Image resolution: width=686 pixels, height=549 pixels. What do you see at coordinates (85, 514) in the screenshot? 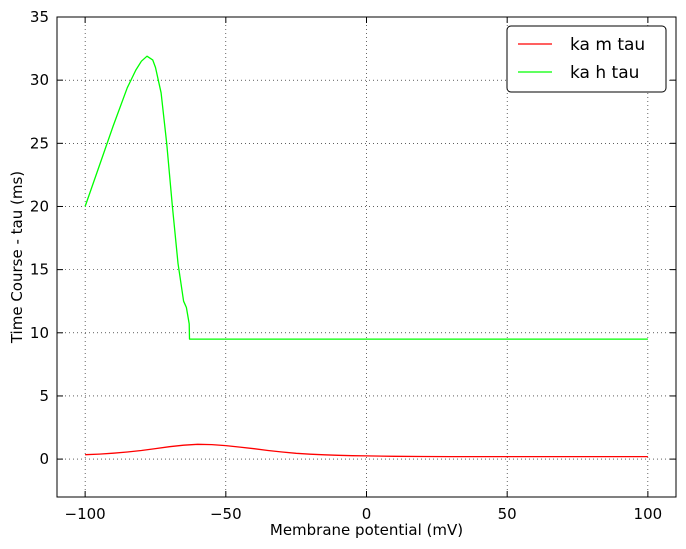
I see `x-tick-label: −100` at bounding box center [85, 514].